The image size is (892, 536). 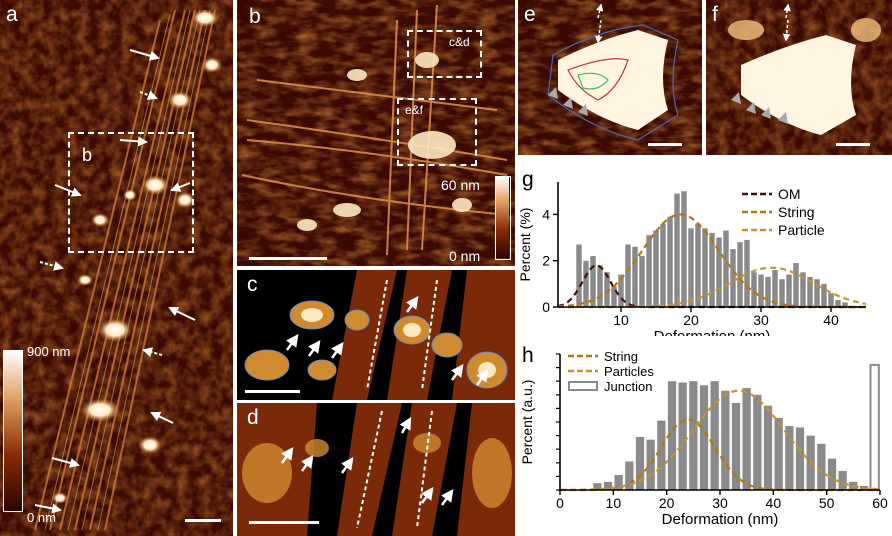 I want to click on panel-a-label: a, so click(x=12, y=14).